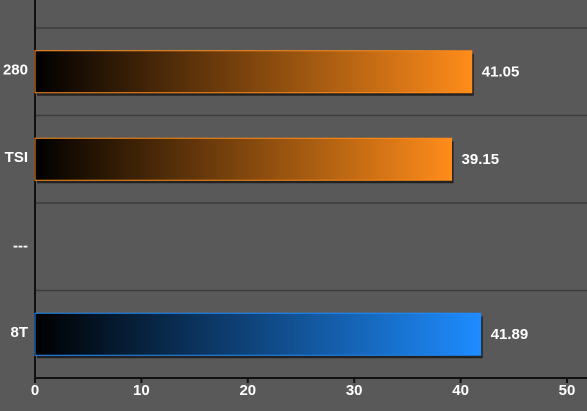 The height and width of the screenshot is (411, 587). I want to click on x-tick-label: 50, so click(567, 390).